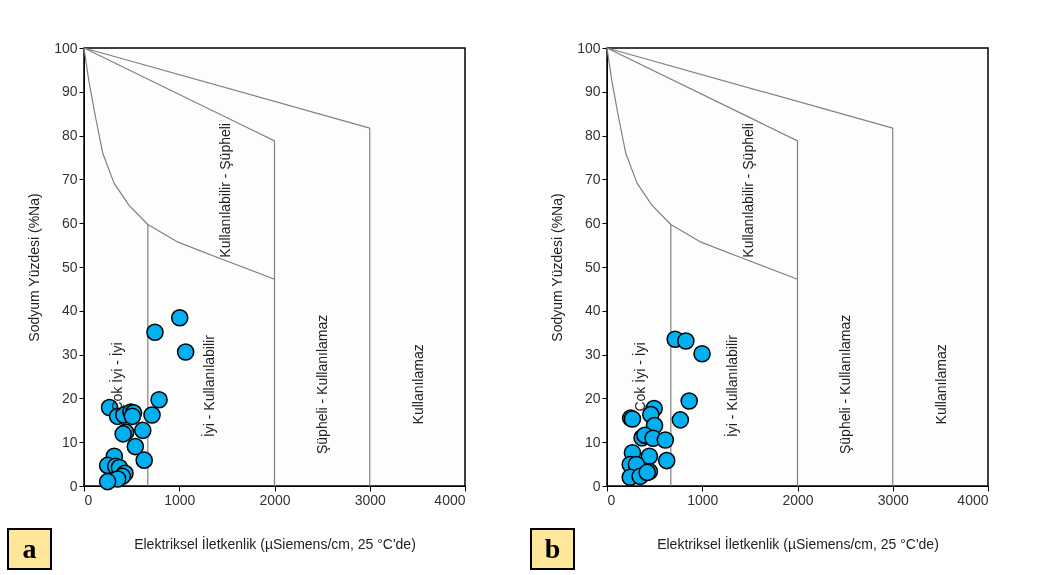  What do you see at coordinates (29, 548) in the screenshot?
I see `text: a` at bounding box center [29, 548].